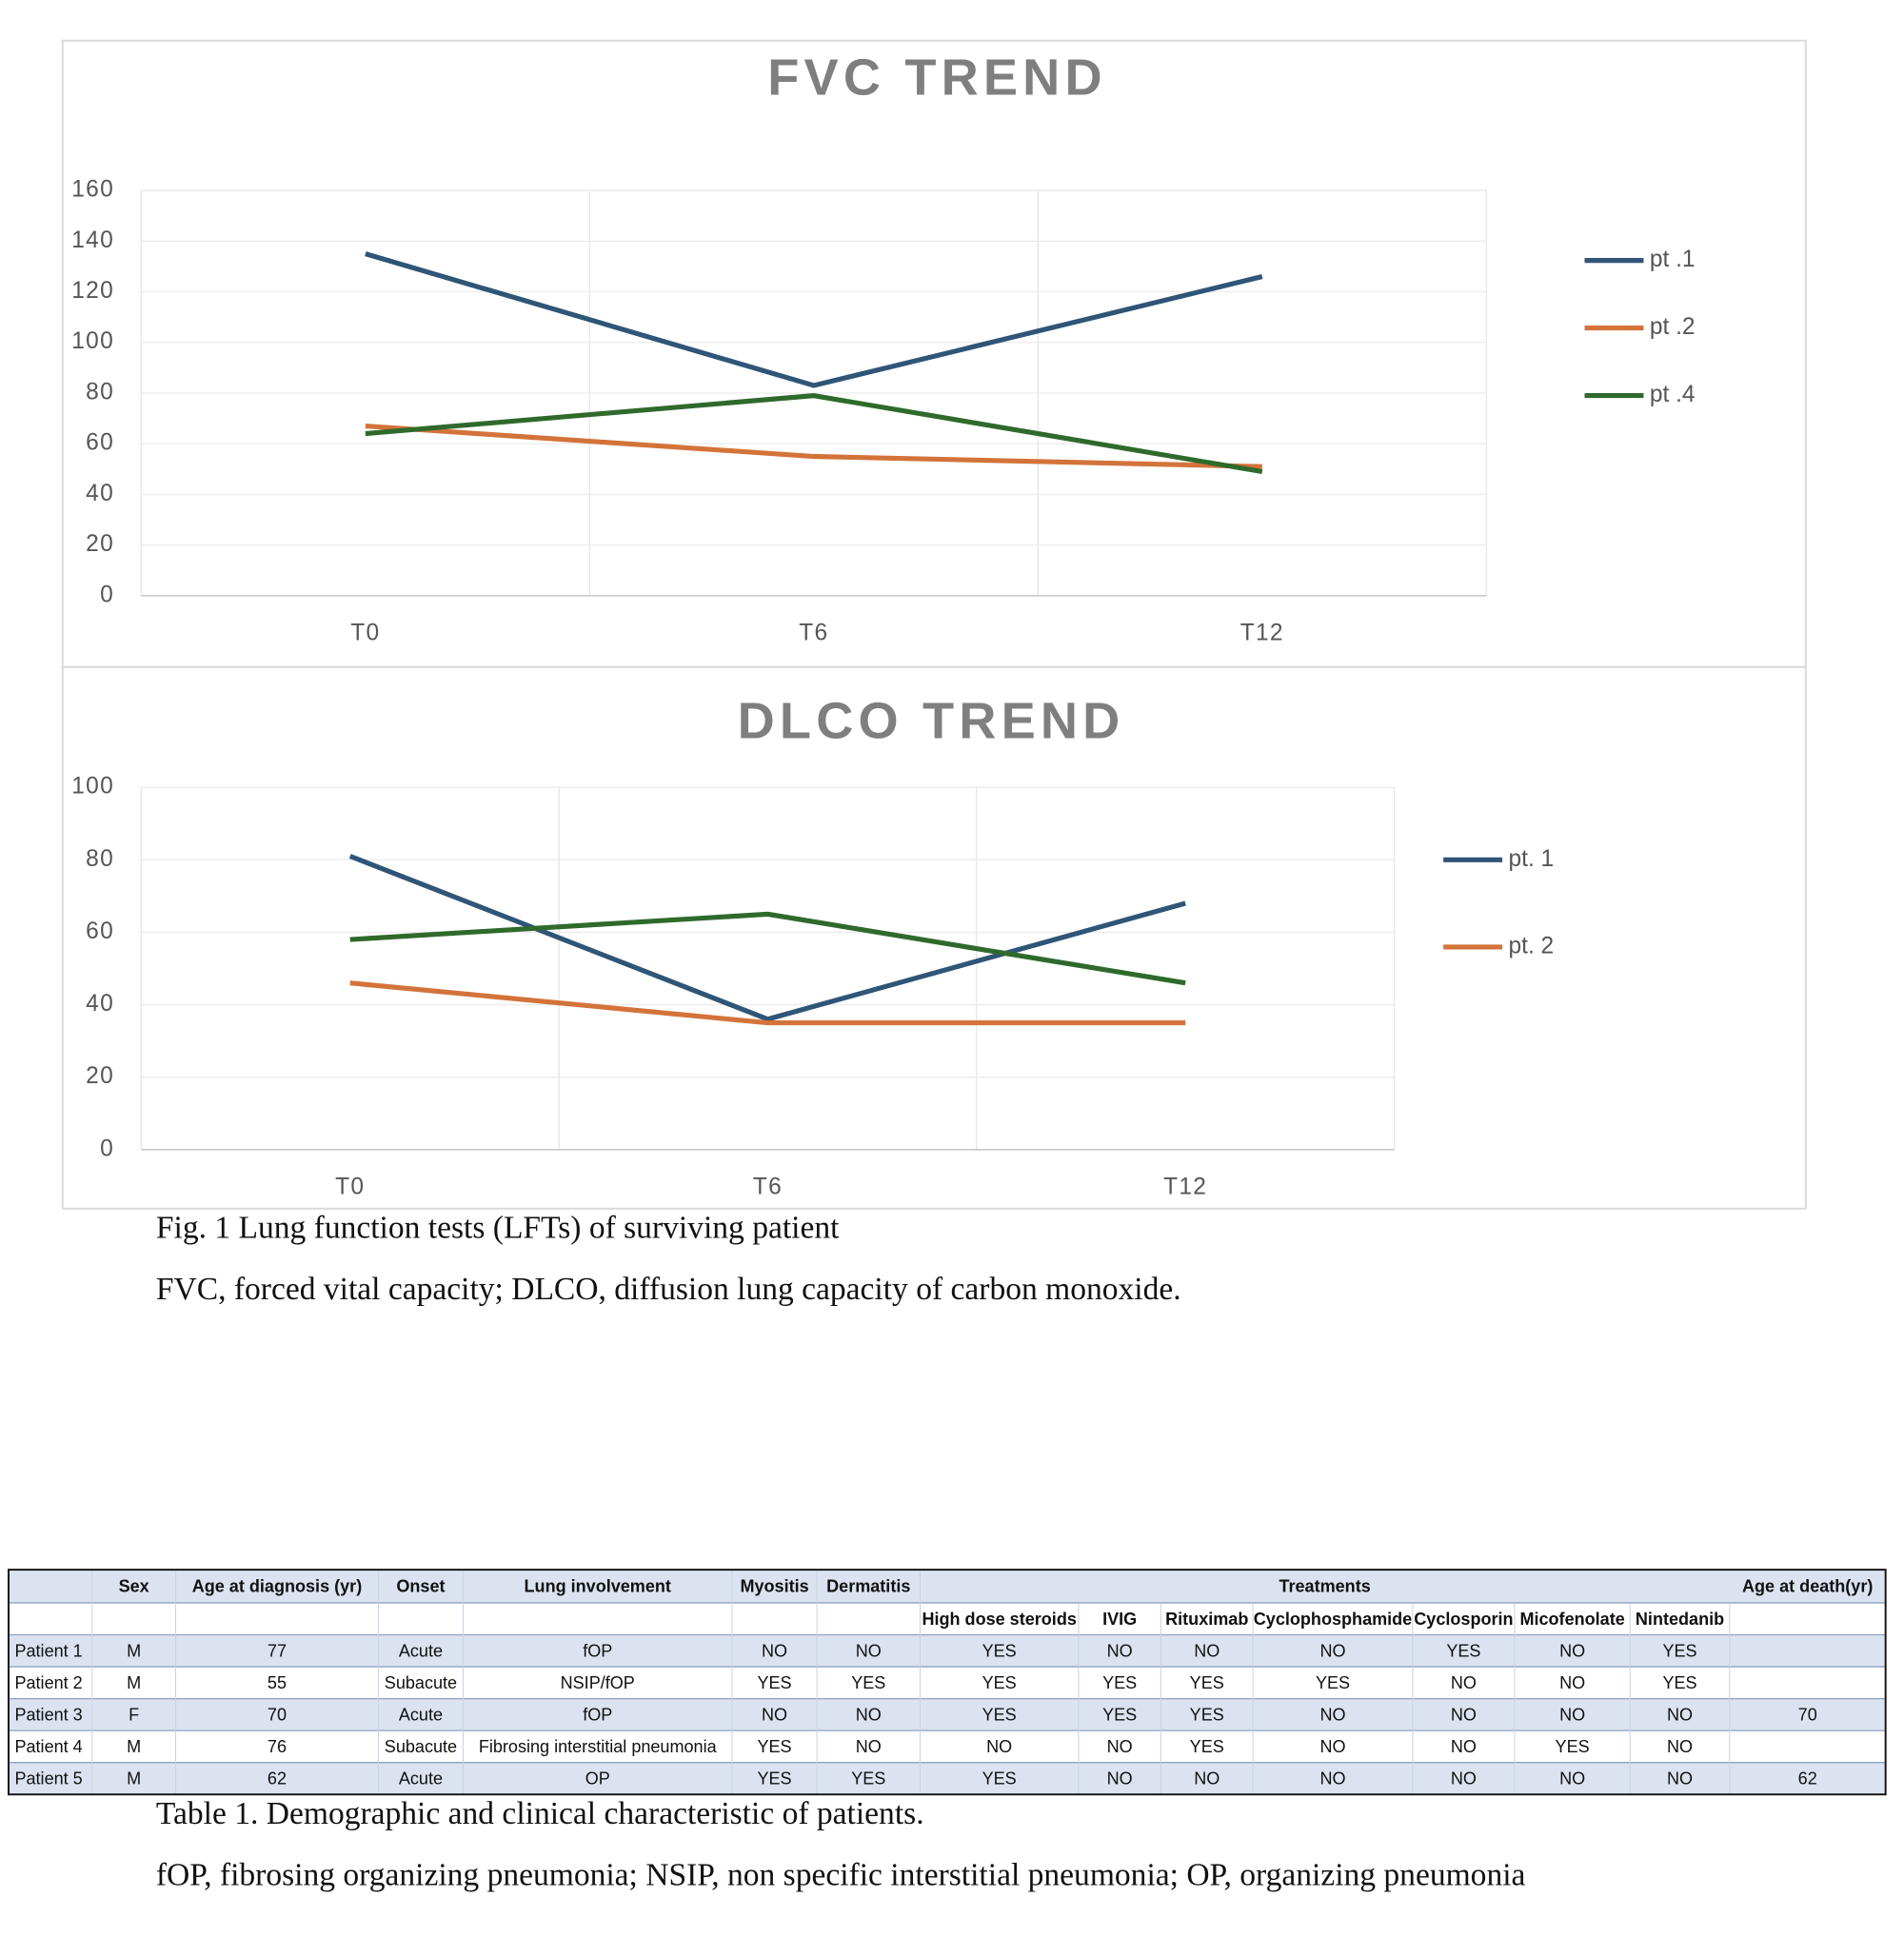  What do you see at coordinates (1324, 1586) in the screenshot?
I see `table-header: Treatments` at bounding box center [1324, 1586].